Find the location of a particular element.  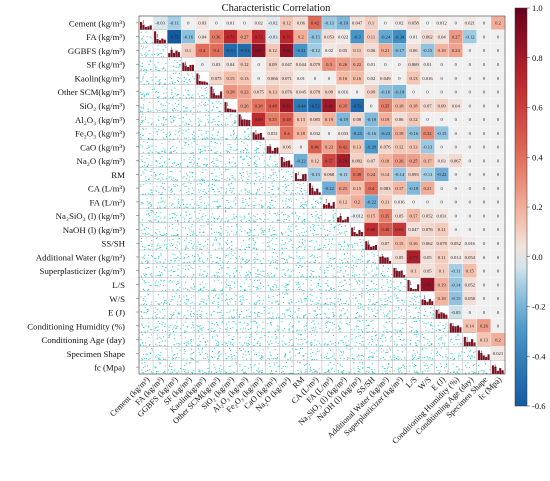

diagonal-value: 1 is located at coordinates (242, 119).